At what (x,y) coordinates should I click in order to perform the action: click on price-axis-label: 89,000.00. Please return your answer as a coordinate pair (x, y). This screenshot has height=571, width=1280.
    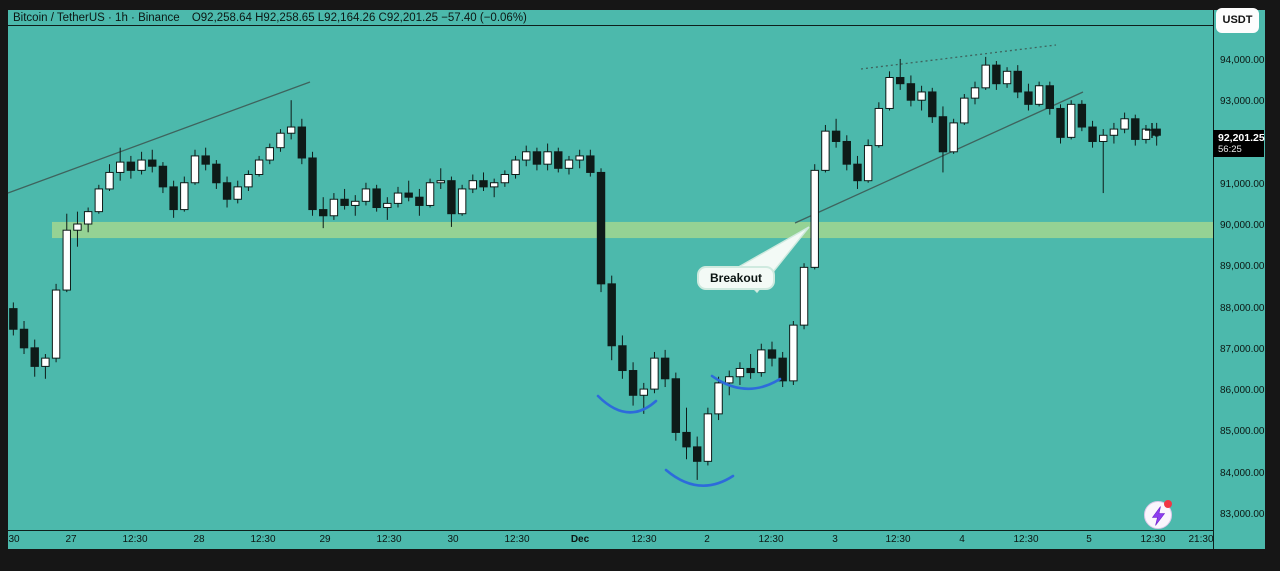
    Looking at the image, I should click on (1242, 267).